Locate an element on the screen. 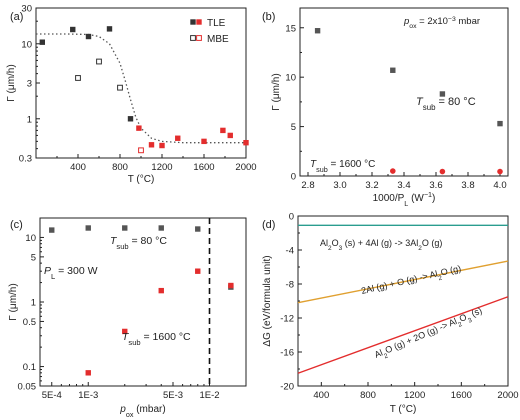 The height and width of the screenshot is (420, 520). panel-c-ylabel: Γ (μm/h) is located at coordinates (13, 301).